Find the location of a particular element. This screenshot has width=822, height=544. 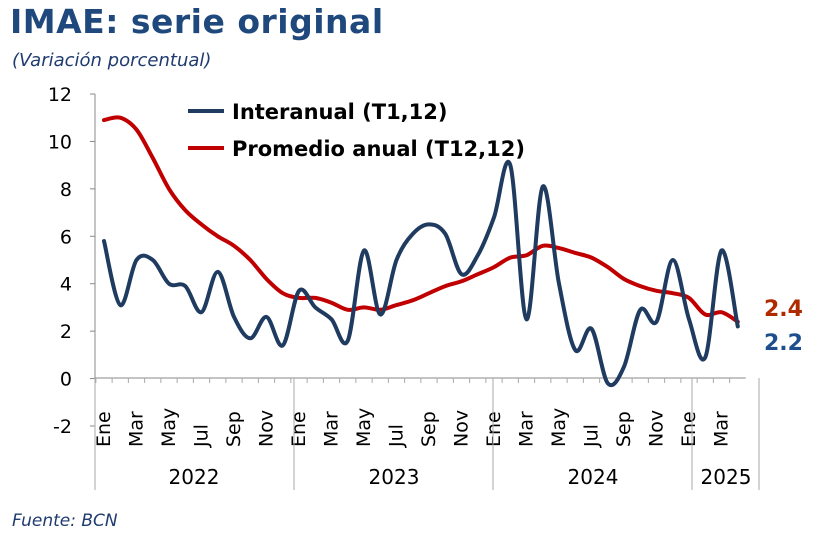

y-tick-label: 6 is located at coordinates (66, 237).